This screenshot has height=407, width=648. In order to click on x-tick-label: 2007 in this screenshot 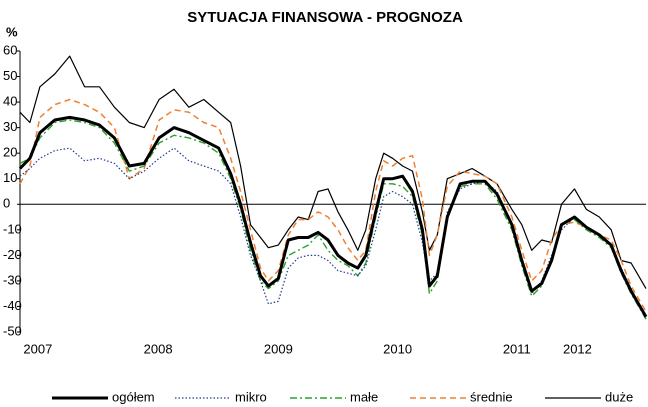, I will do `click(37, 348)`.